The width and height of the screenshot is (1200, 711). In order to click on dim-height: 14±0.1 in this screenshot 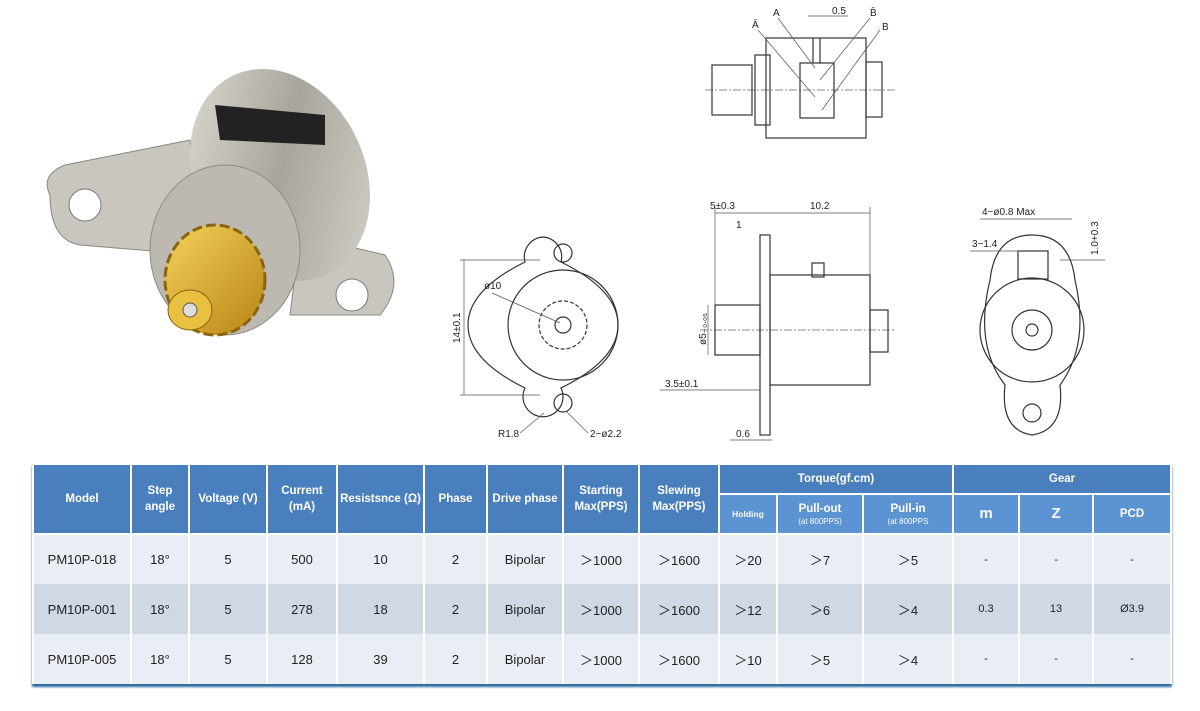, I will do `click(457, 327)`.